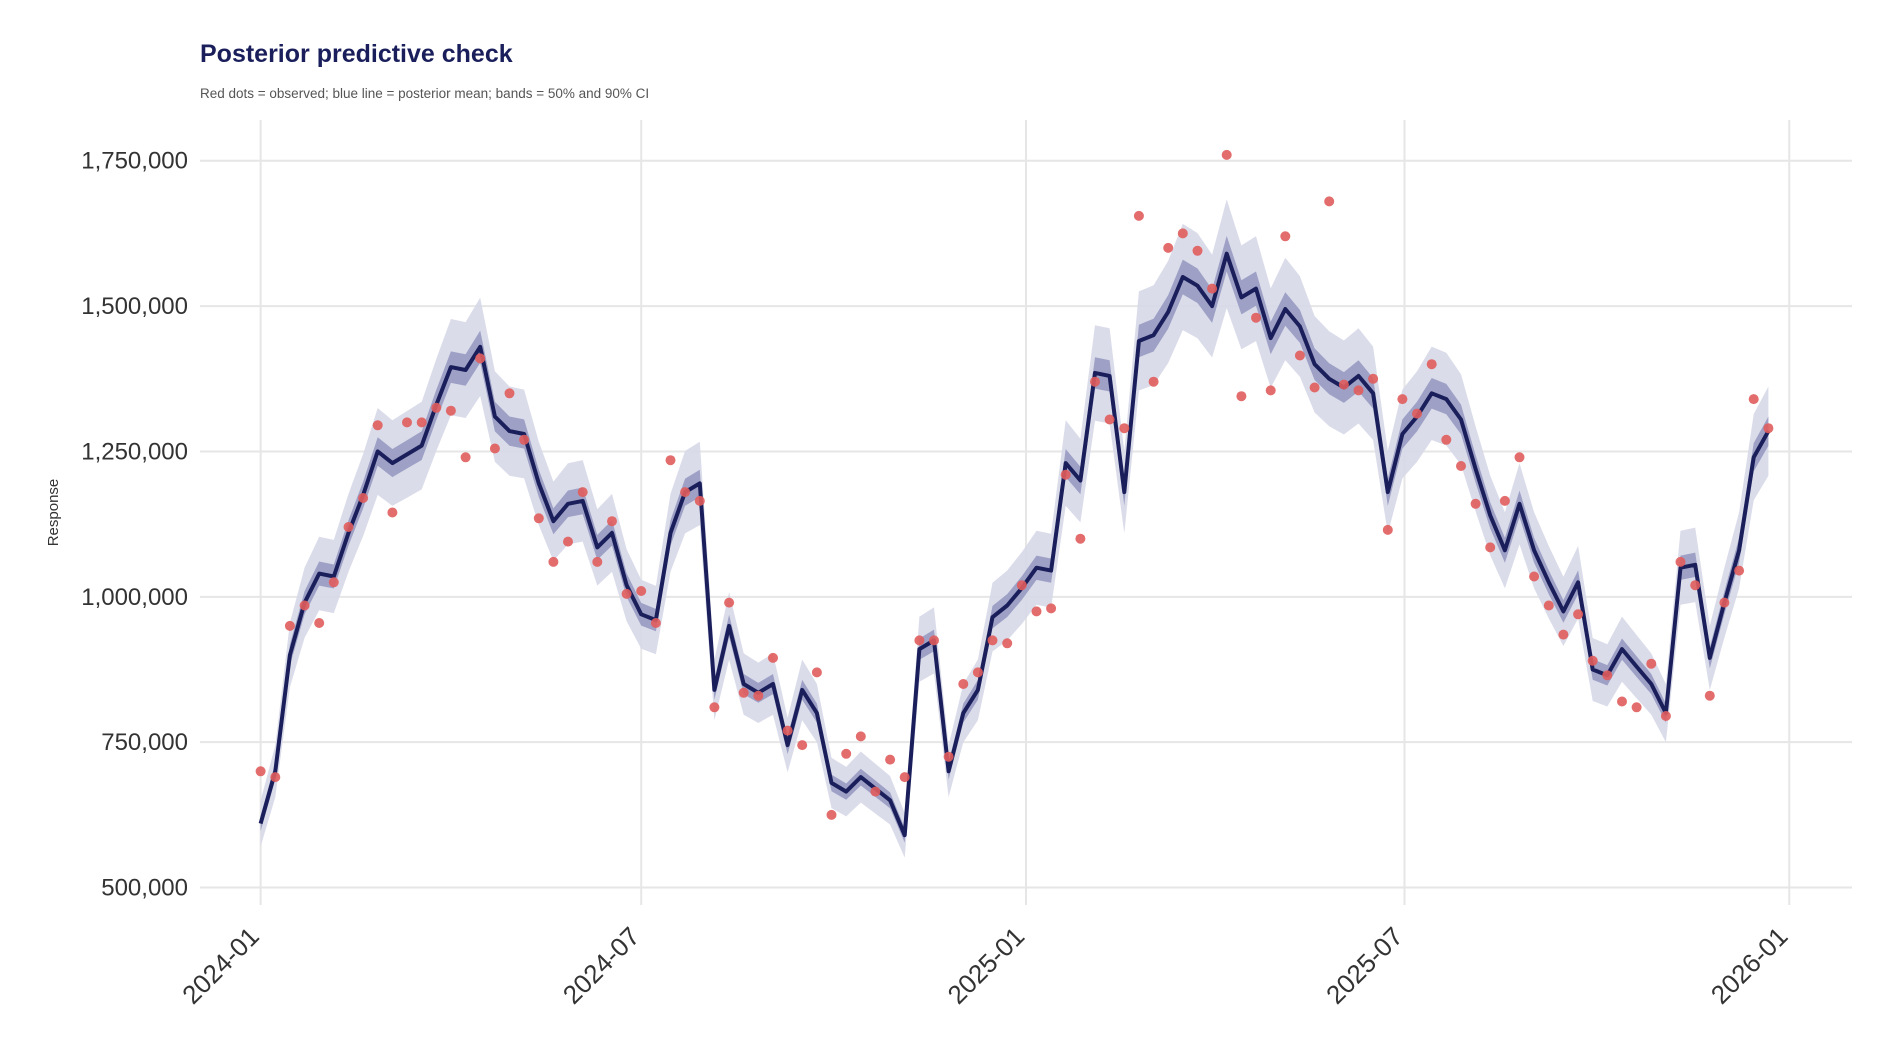  I want to click on x-tick-label: 2024-01, so click(220, 965).